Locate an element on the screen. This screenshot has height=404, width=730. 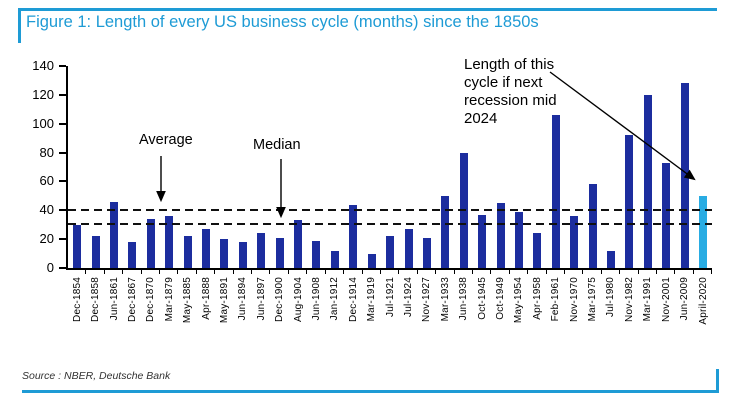
x-label: Mar-1975 is located at coordinates (592, 320).